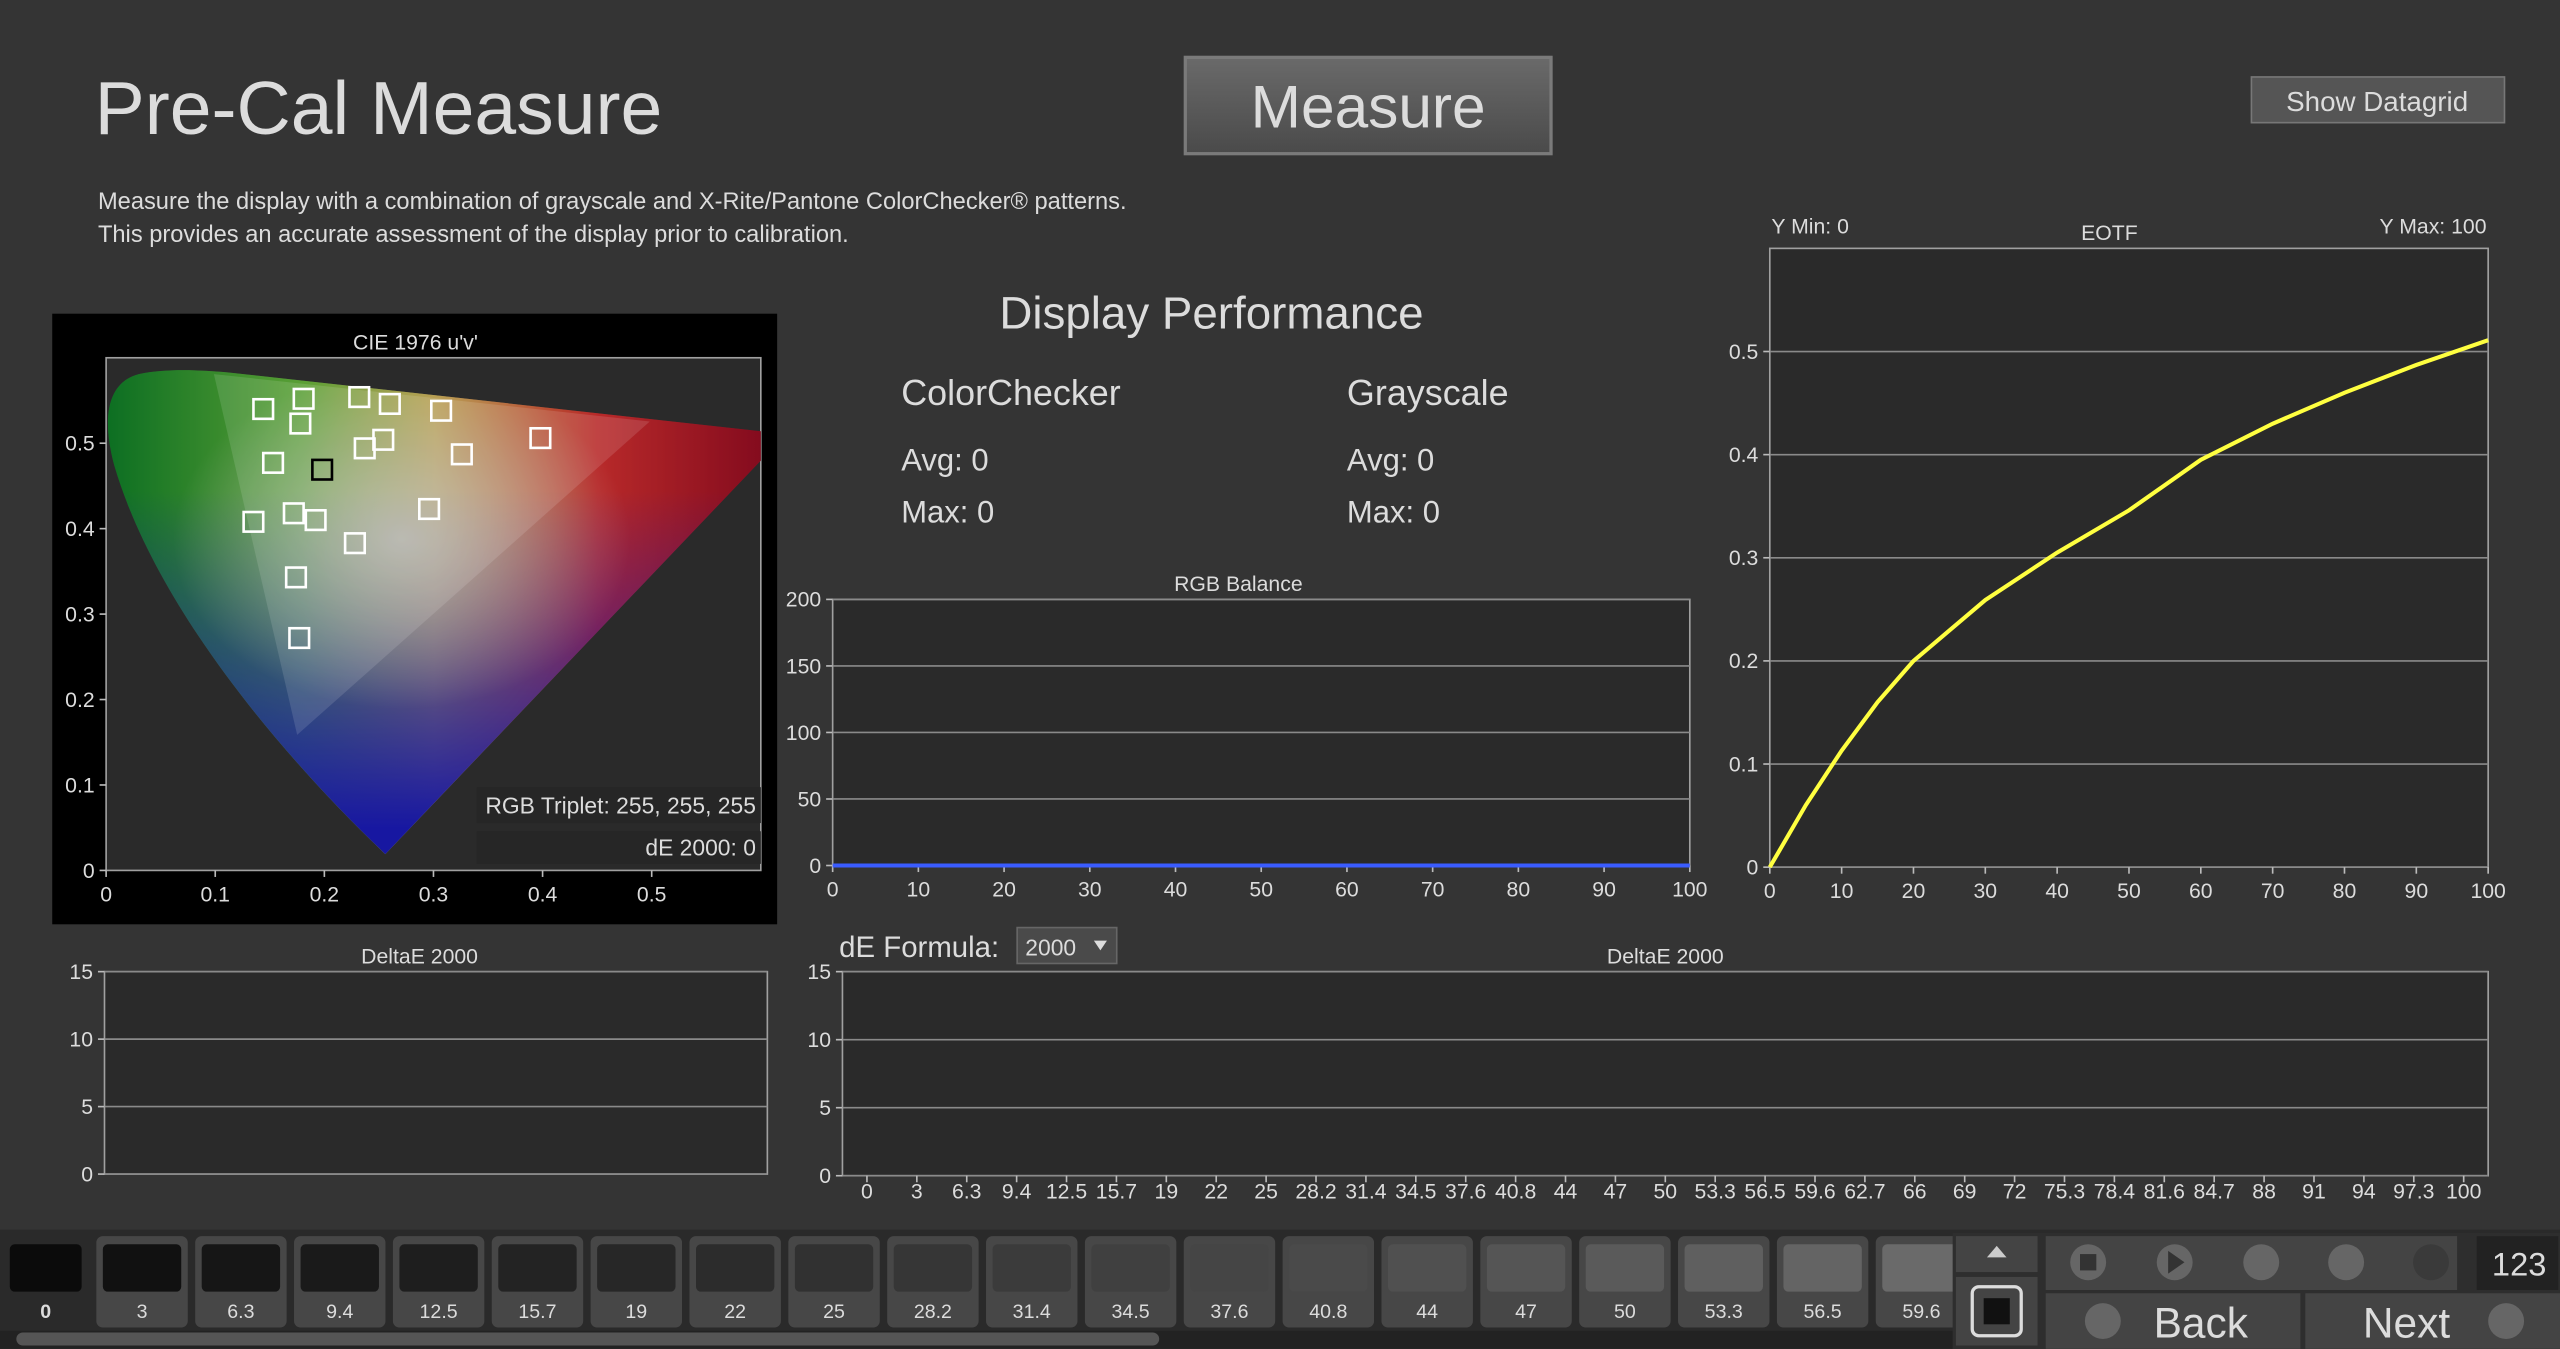 This screenshot has width=2560, height=1349. I want to click on x-tick-label: 78.4, so click(2114, 1192).